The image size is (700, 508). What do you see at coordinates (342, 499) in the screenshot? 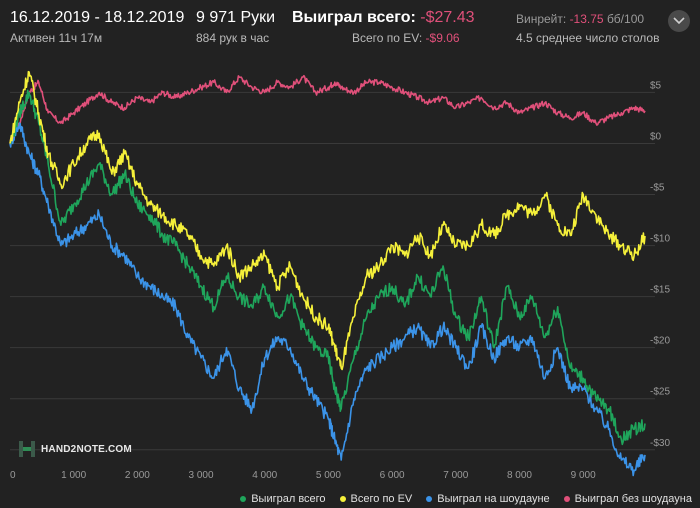
I see `legend-dot-ev` at bounding box center [342, 499].